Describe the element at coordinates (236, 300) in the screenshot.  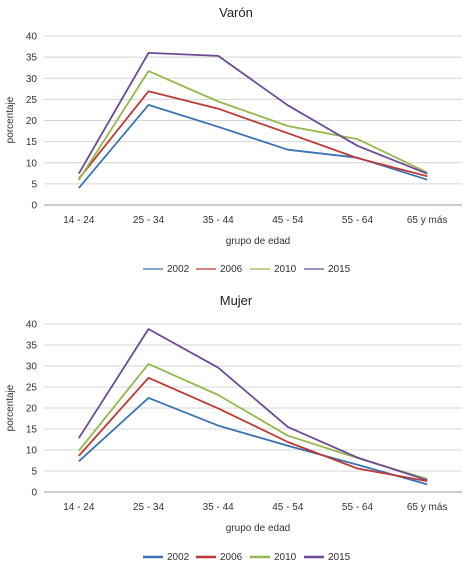
I see `chart-title: Mujer` at that location.